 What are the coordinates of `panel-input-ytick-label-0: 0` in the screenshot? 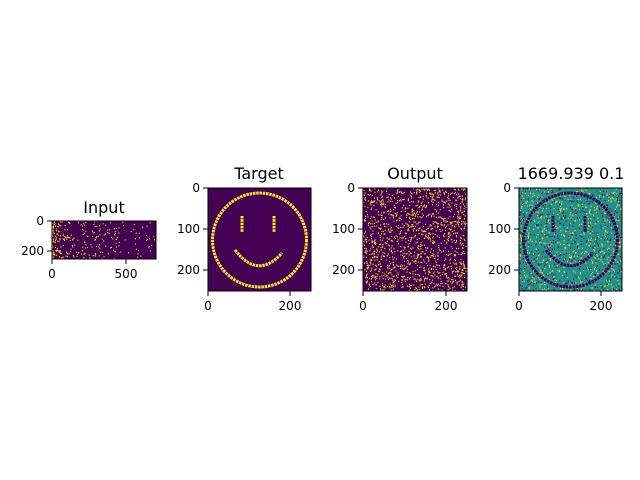 It's located at (40, 221).